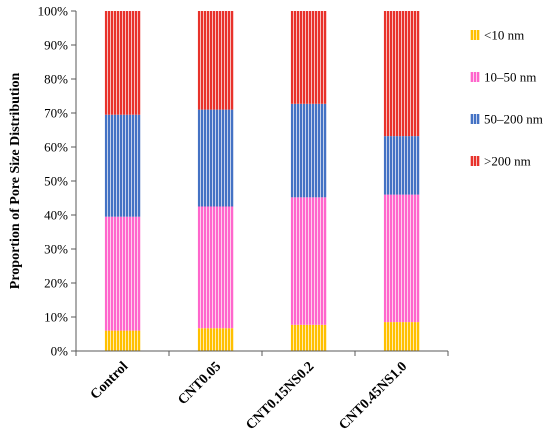 Image resolution: width=550 pixels, height=448 pixels. Describe the element at coordinates (15, 181) in the screenshot. I see `y-axis-label: Proportion of Pore Size Distribution` at that location.